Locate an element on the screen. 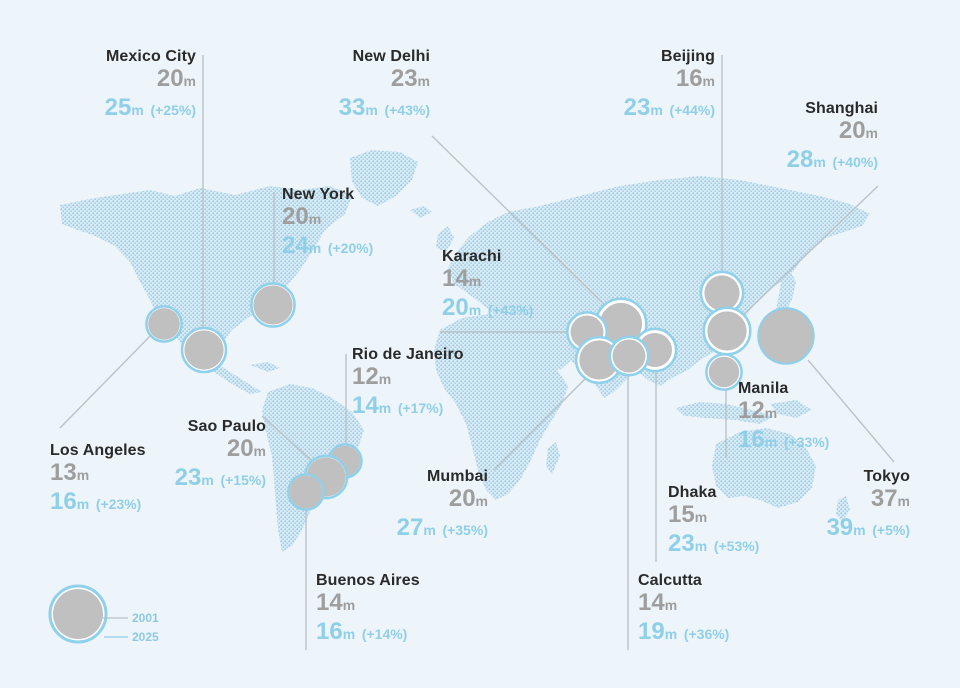 The height and width of the screenshot is (688, 960). circle-2001-mumbai is located at coordinates (599, 360).